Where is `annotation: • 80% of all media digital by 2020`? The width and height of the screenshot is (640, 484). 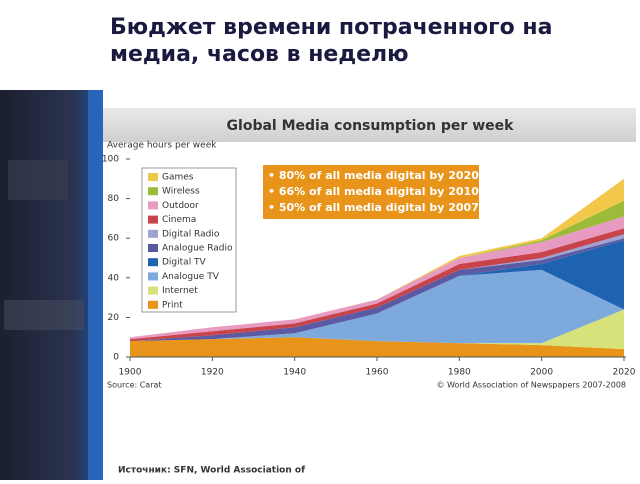 annotation: • 80% of all media digital by 2020 is located at coordinates (373, 175).